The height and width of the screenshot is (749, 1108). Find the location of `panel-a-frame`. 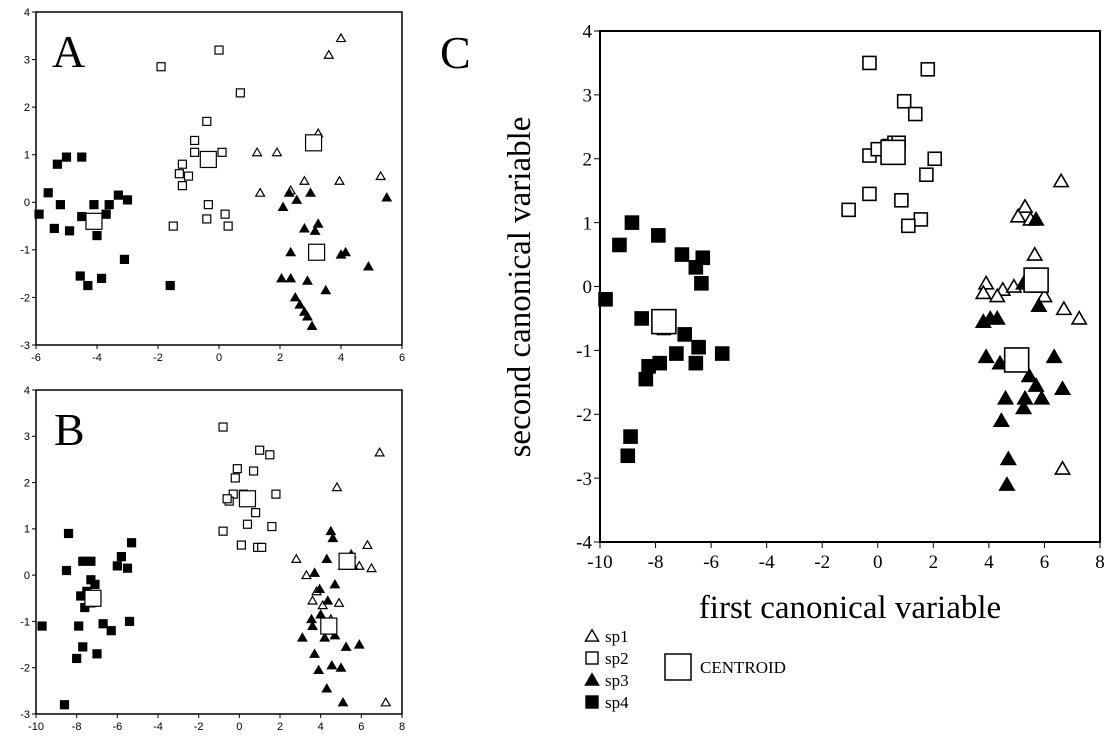

panel-a-frame is located at coordinates (219, 178).